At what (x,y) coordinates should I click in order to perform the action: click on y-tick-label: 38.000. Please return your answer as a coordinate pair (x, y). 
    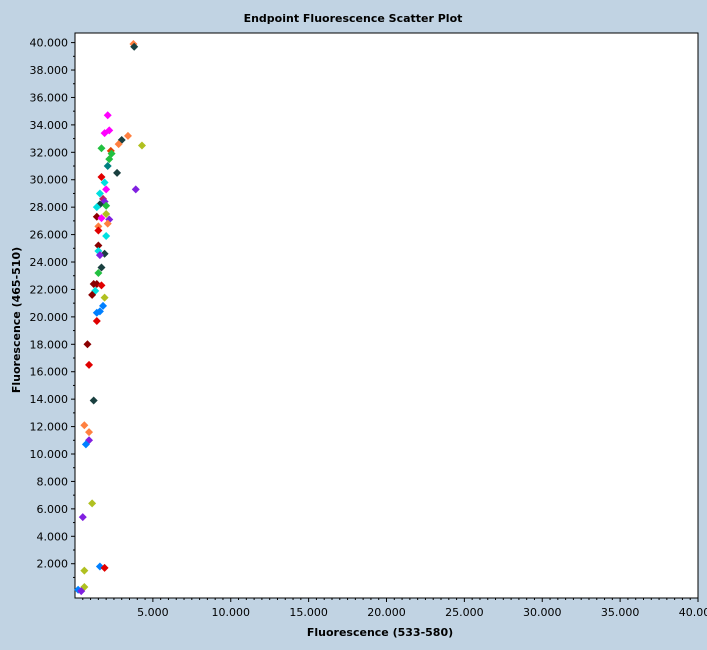
    Looking at the image, I should click on (49, 70).